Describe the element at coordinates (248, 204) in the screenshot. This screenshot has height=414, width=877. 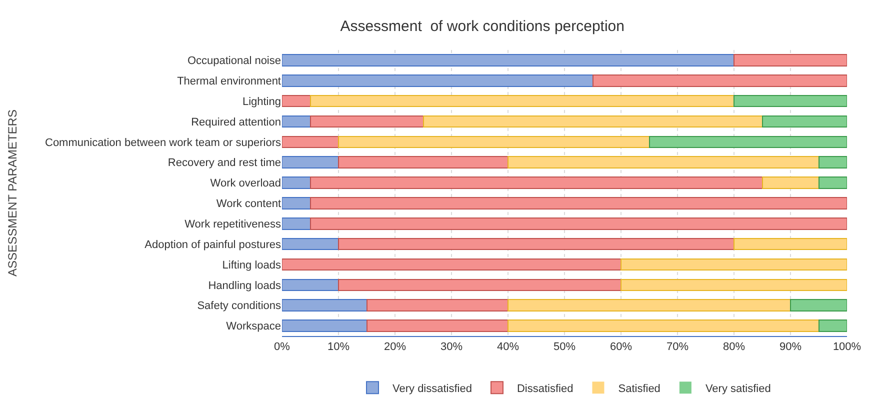
I see `y-tick-label: Work content` at that location.